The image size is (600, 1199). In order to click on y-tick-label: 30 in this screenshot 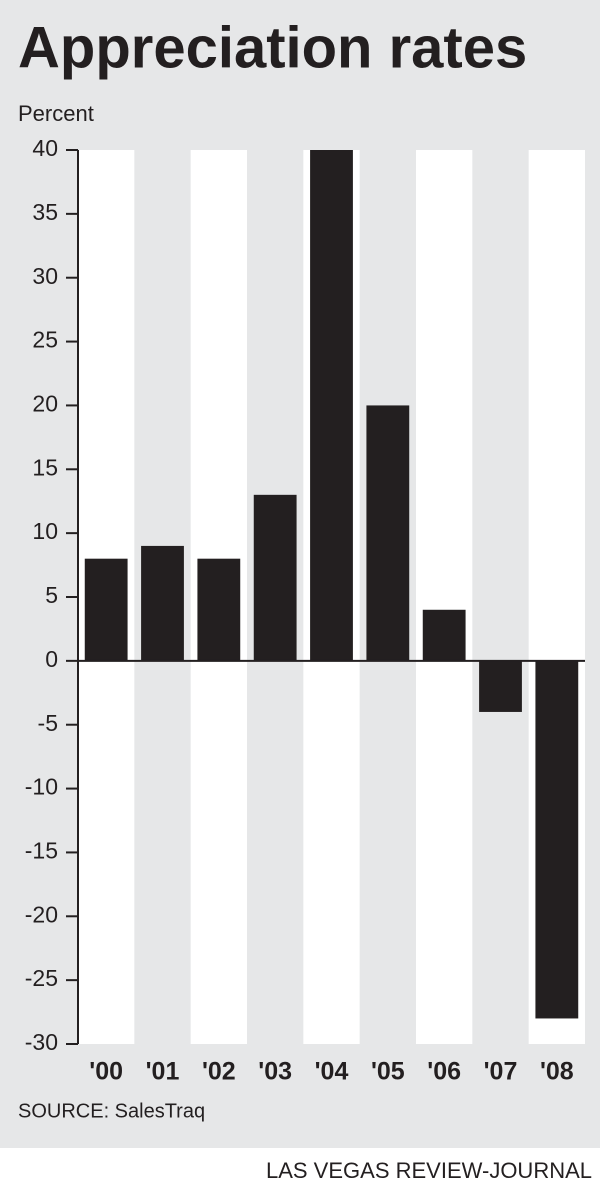, I will do `click(45, 276)`.